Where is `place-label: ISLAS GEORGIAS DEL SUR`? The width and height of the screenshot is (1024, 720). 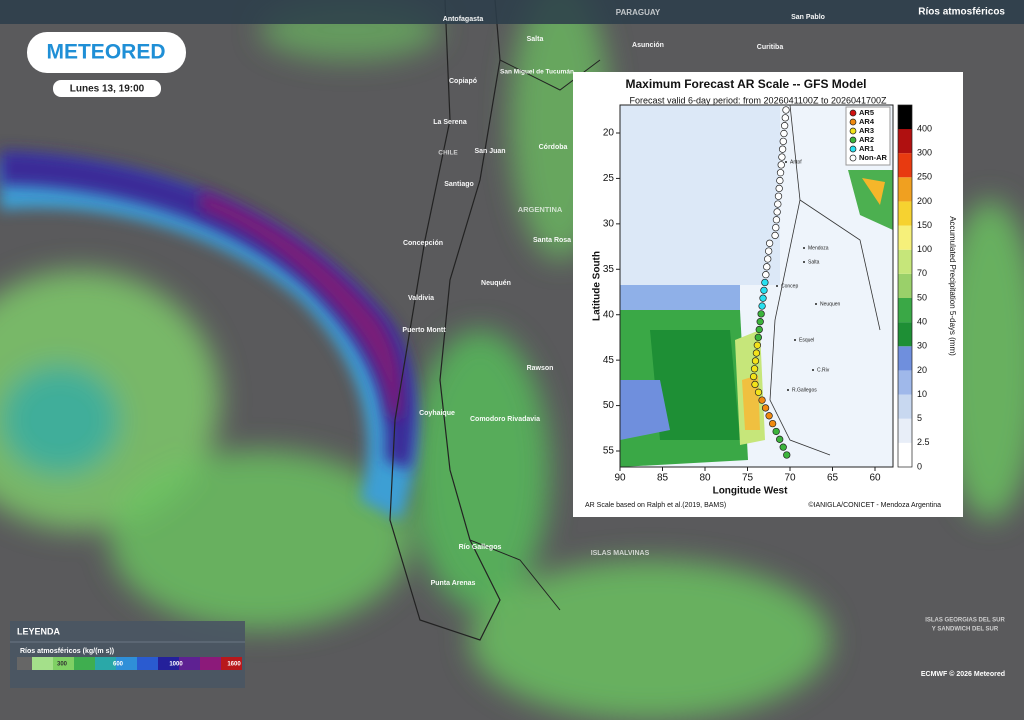 place-label: ISLAS GEORGIAS DEL SUR is located at coordinates (965, 621).